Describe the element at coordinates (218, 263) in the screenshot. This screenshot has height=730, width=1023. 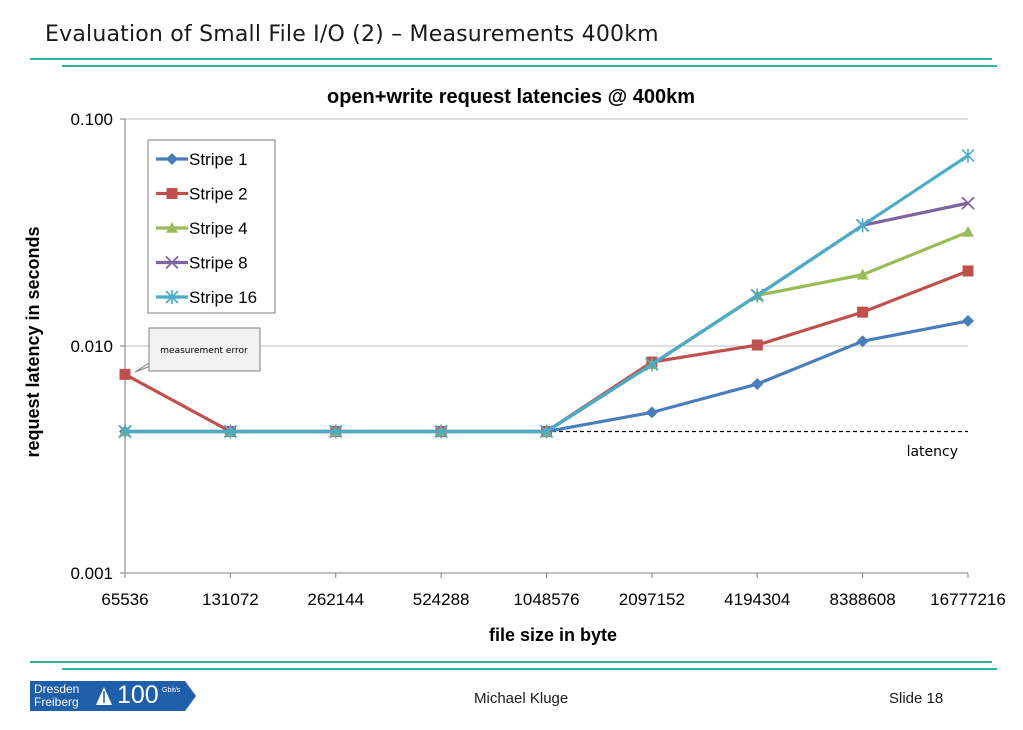
I see `legend-label: Stripe 8` at that location.